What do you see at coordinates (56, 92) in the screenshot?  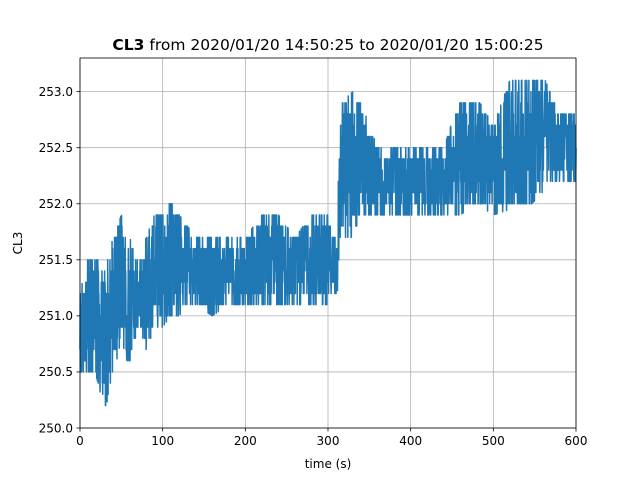 I see `y-tick-label: 253.0` at bounding box center [56, 92].